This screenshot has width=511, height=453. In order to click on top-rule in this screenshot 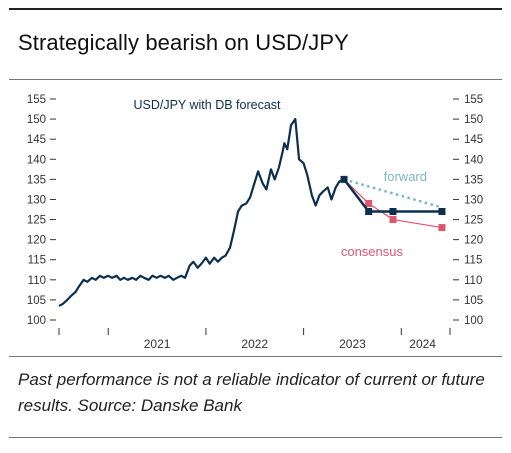, I will do `click(255, 9)`.